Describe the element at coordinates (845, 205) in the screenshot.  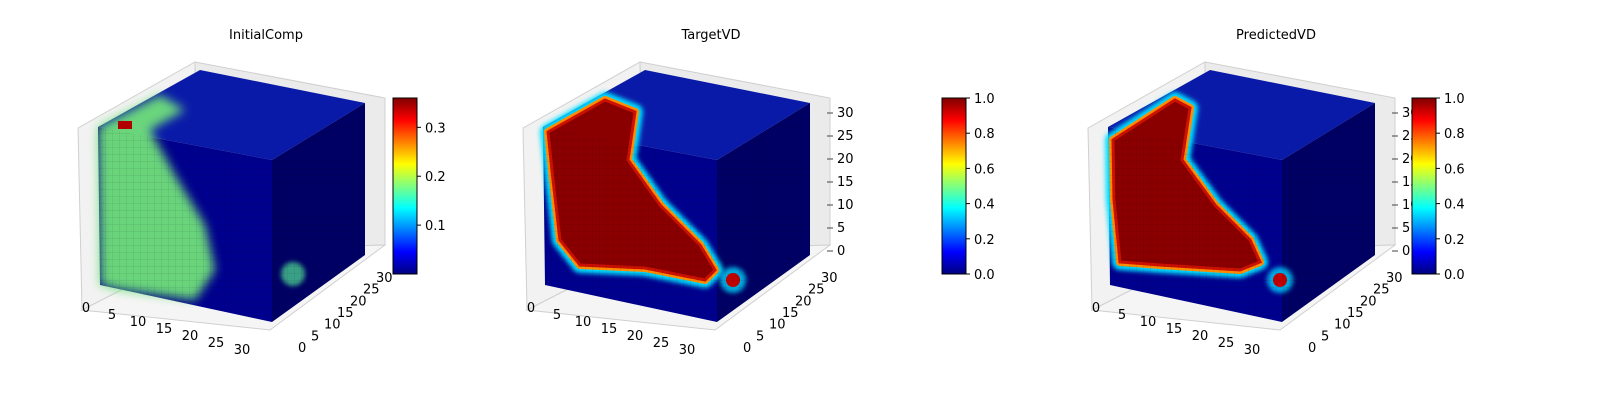
I see `z-tick-label: 10` at that location.